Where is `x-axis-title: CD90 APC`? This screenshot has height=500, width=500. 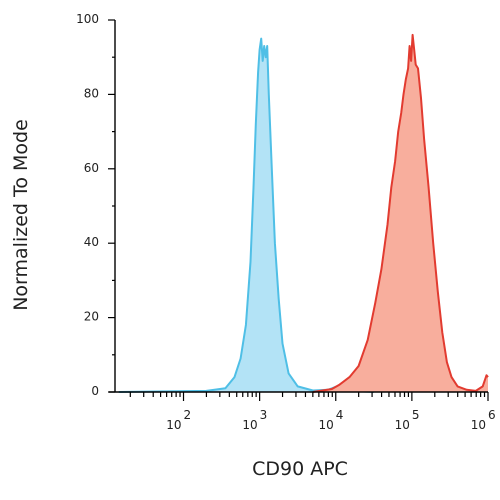 x-axis-title: CD90 APC is located at coordinates (300, 469).